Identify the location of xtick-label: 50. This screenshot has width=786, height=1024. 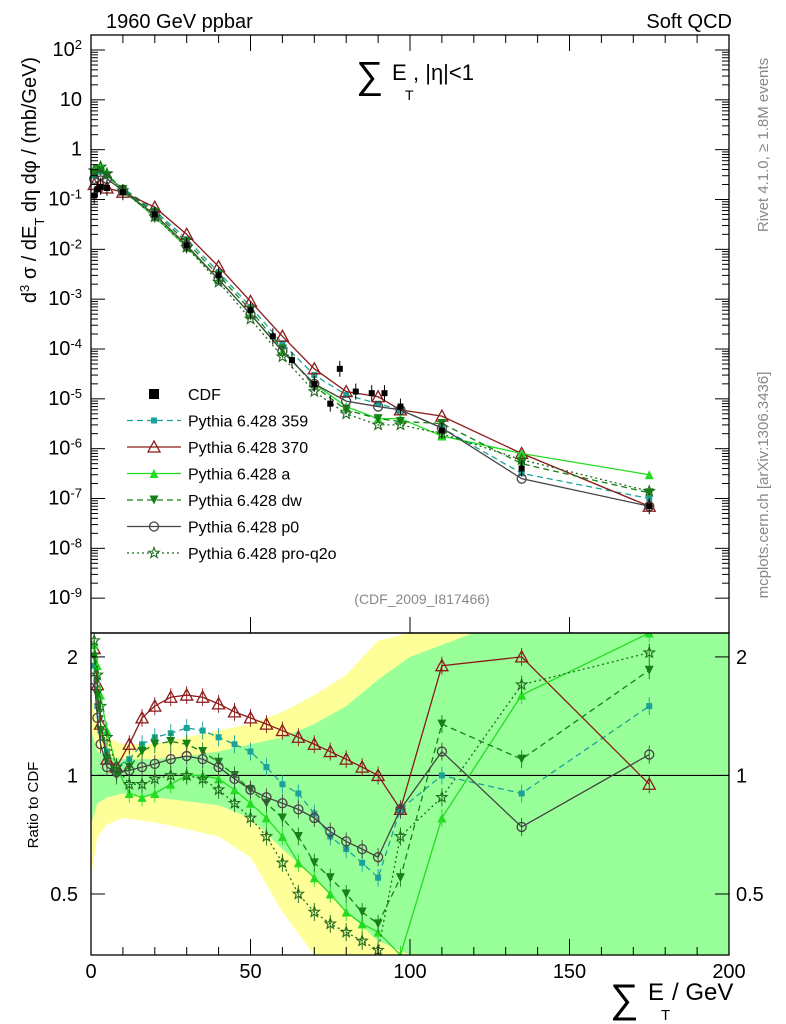
(250, 972).